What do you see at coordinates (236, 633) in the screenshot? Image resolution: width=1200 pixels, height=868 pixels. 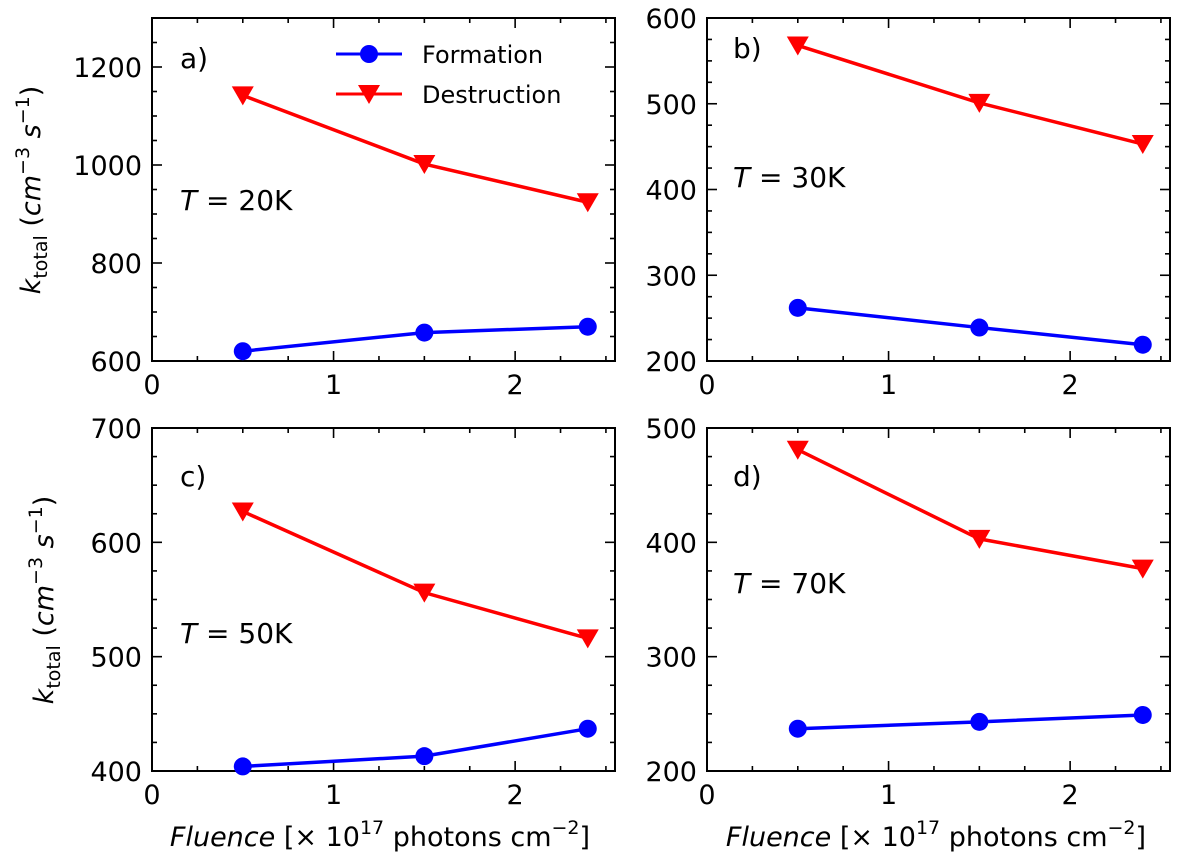 I see `temperature-label-c: T = 50K` at bounding box center [236, 633].